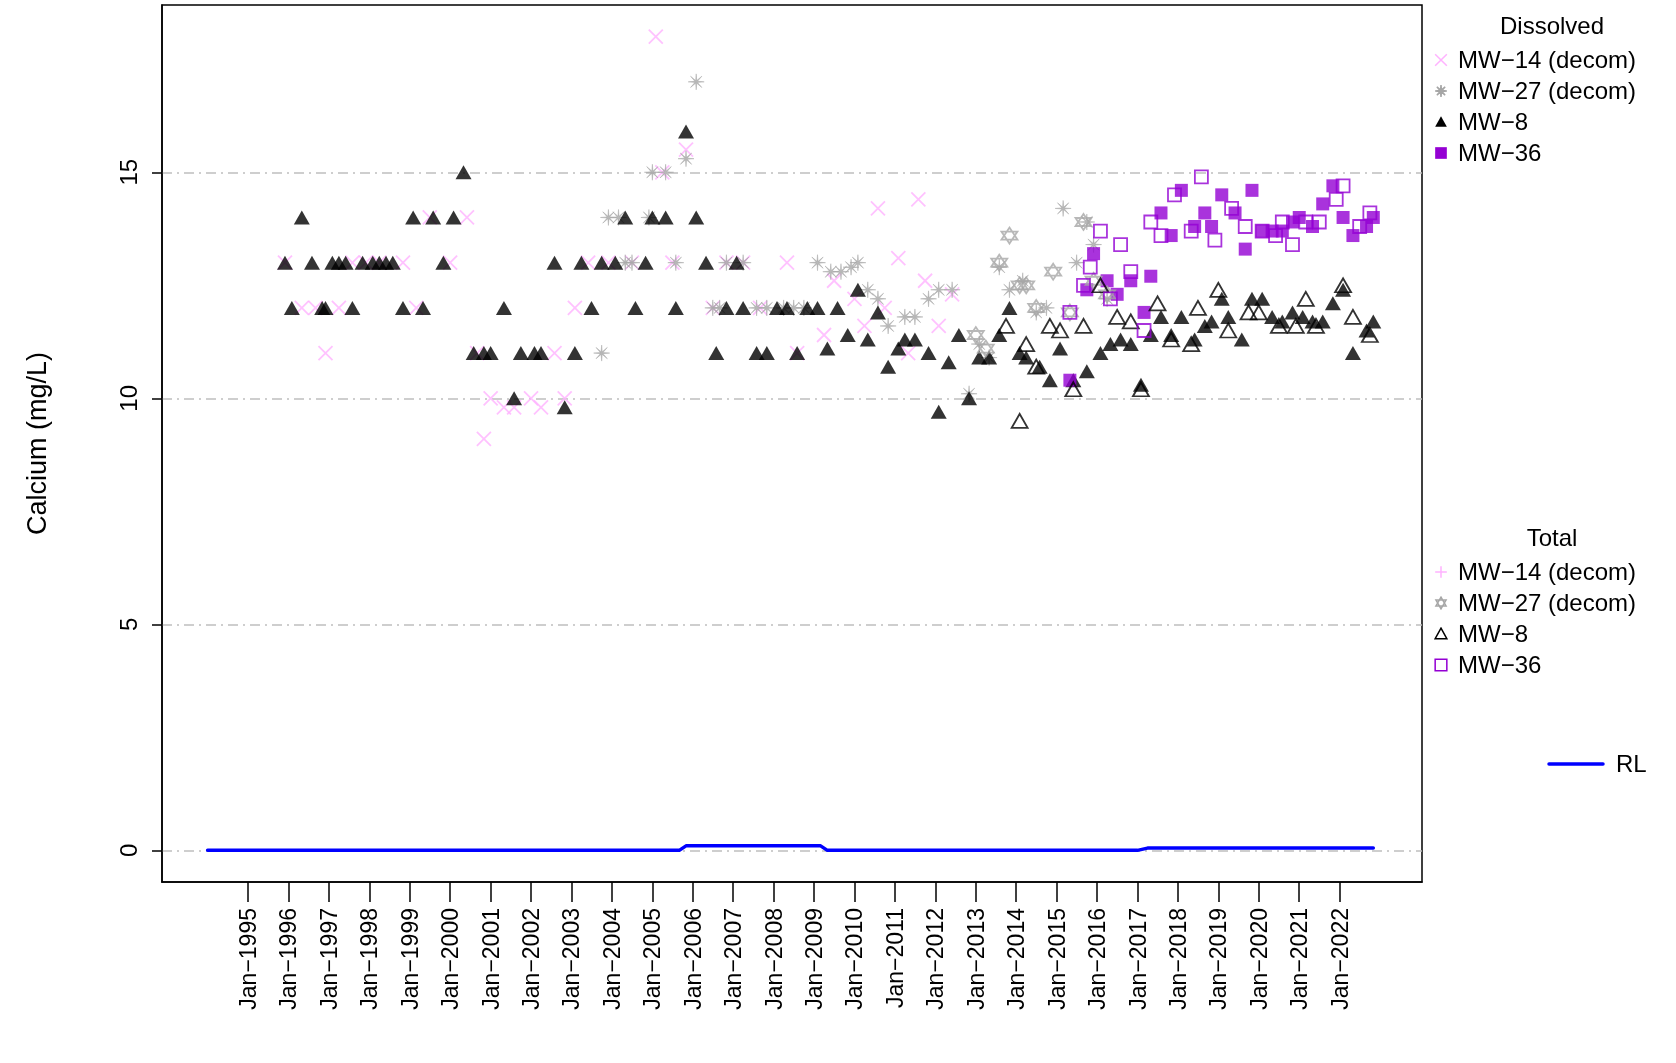 The image size is (1676, 1063). What do you see at coordinates (1218, 959) in the screenshot?
I see `x-tick-label: Jan−2019` at bounding box center [1218, 959].